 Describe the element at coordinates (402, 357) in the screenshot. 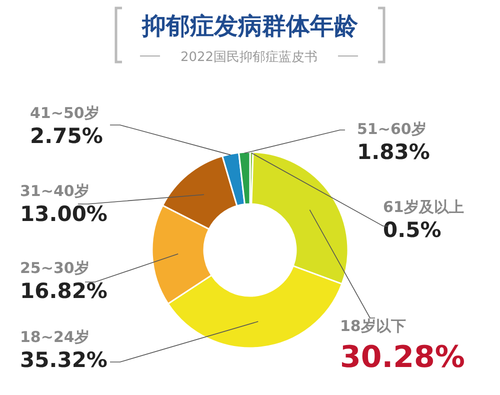

I see `data-label: 30.28%` at that location.